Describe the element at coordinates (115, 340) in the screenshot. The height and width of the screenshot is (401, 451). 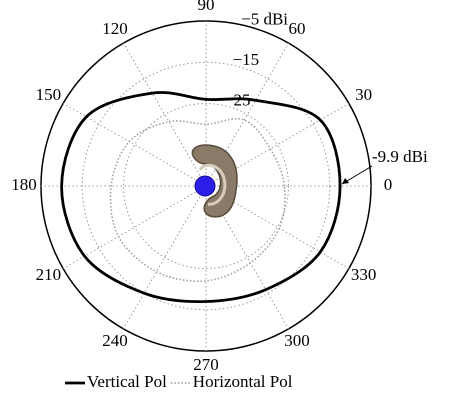
I see `theta-tick-label: 240` at that location.